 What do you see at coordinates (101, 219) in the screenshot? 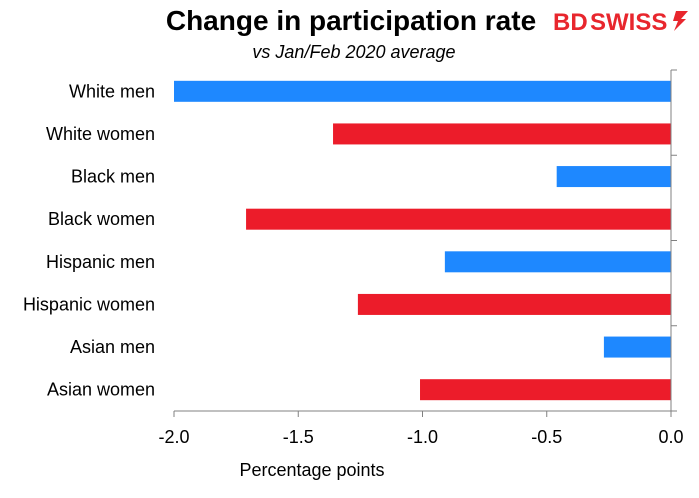
I see `category-label: Black women` at bounding box center [101, 219].